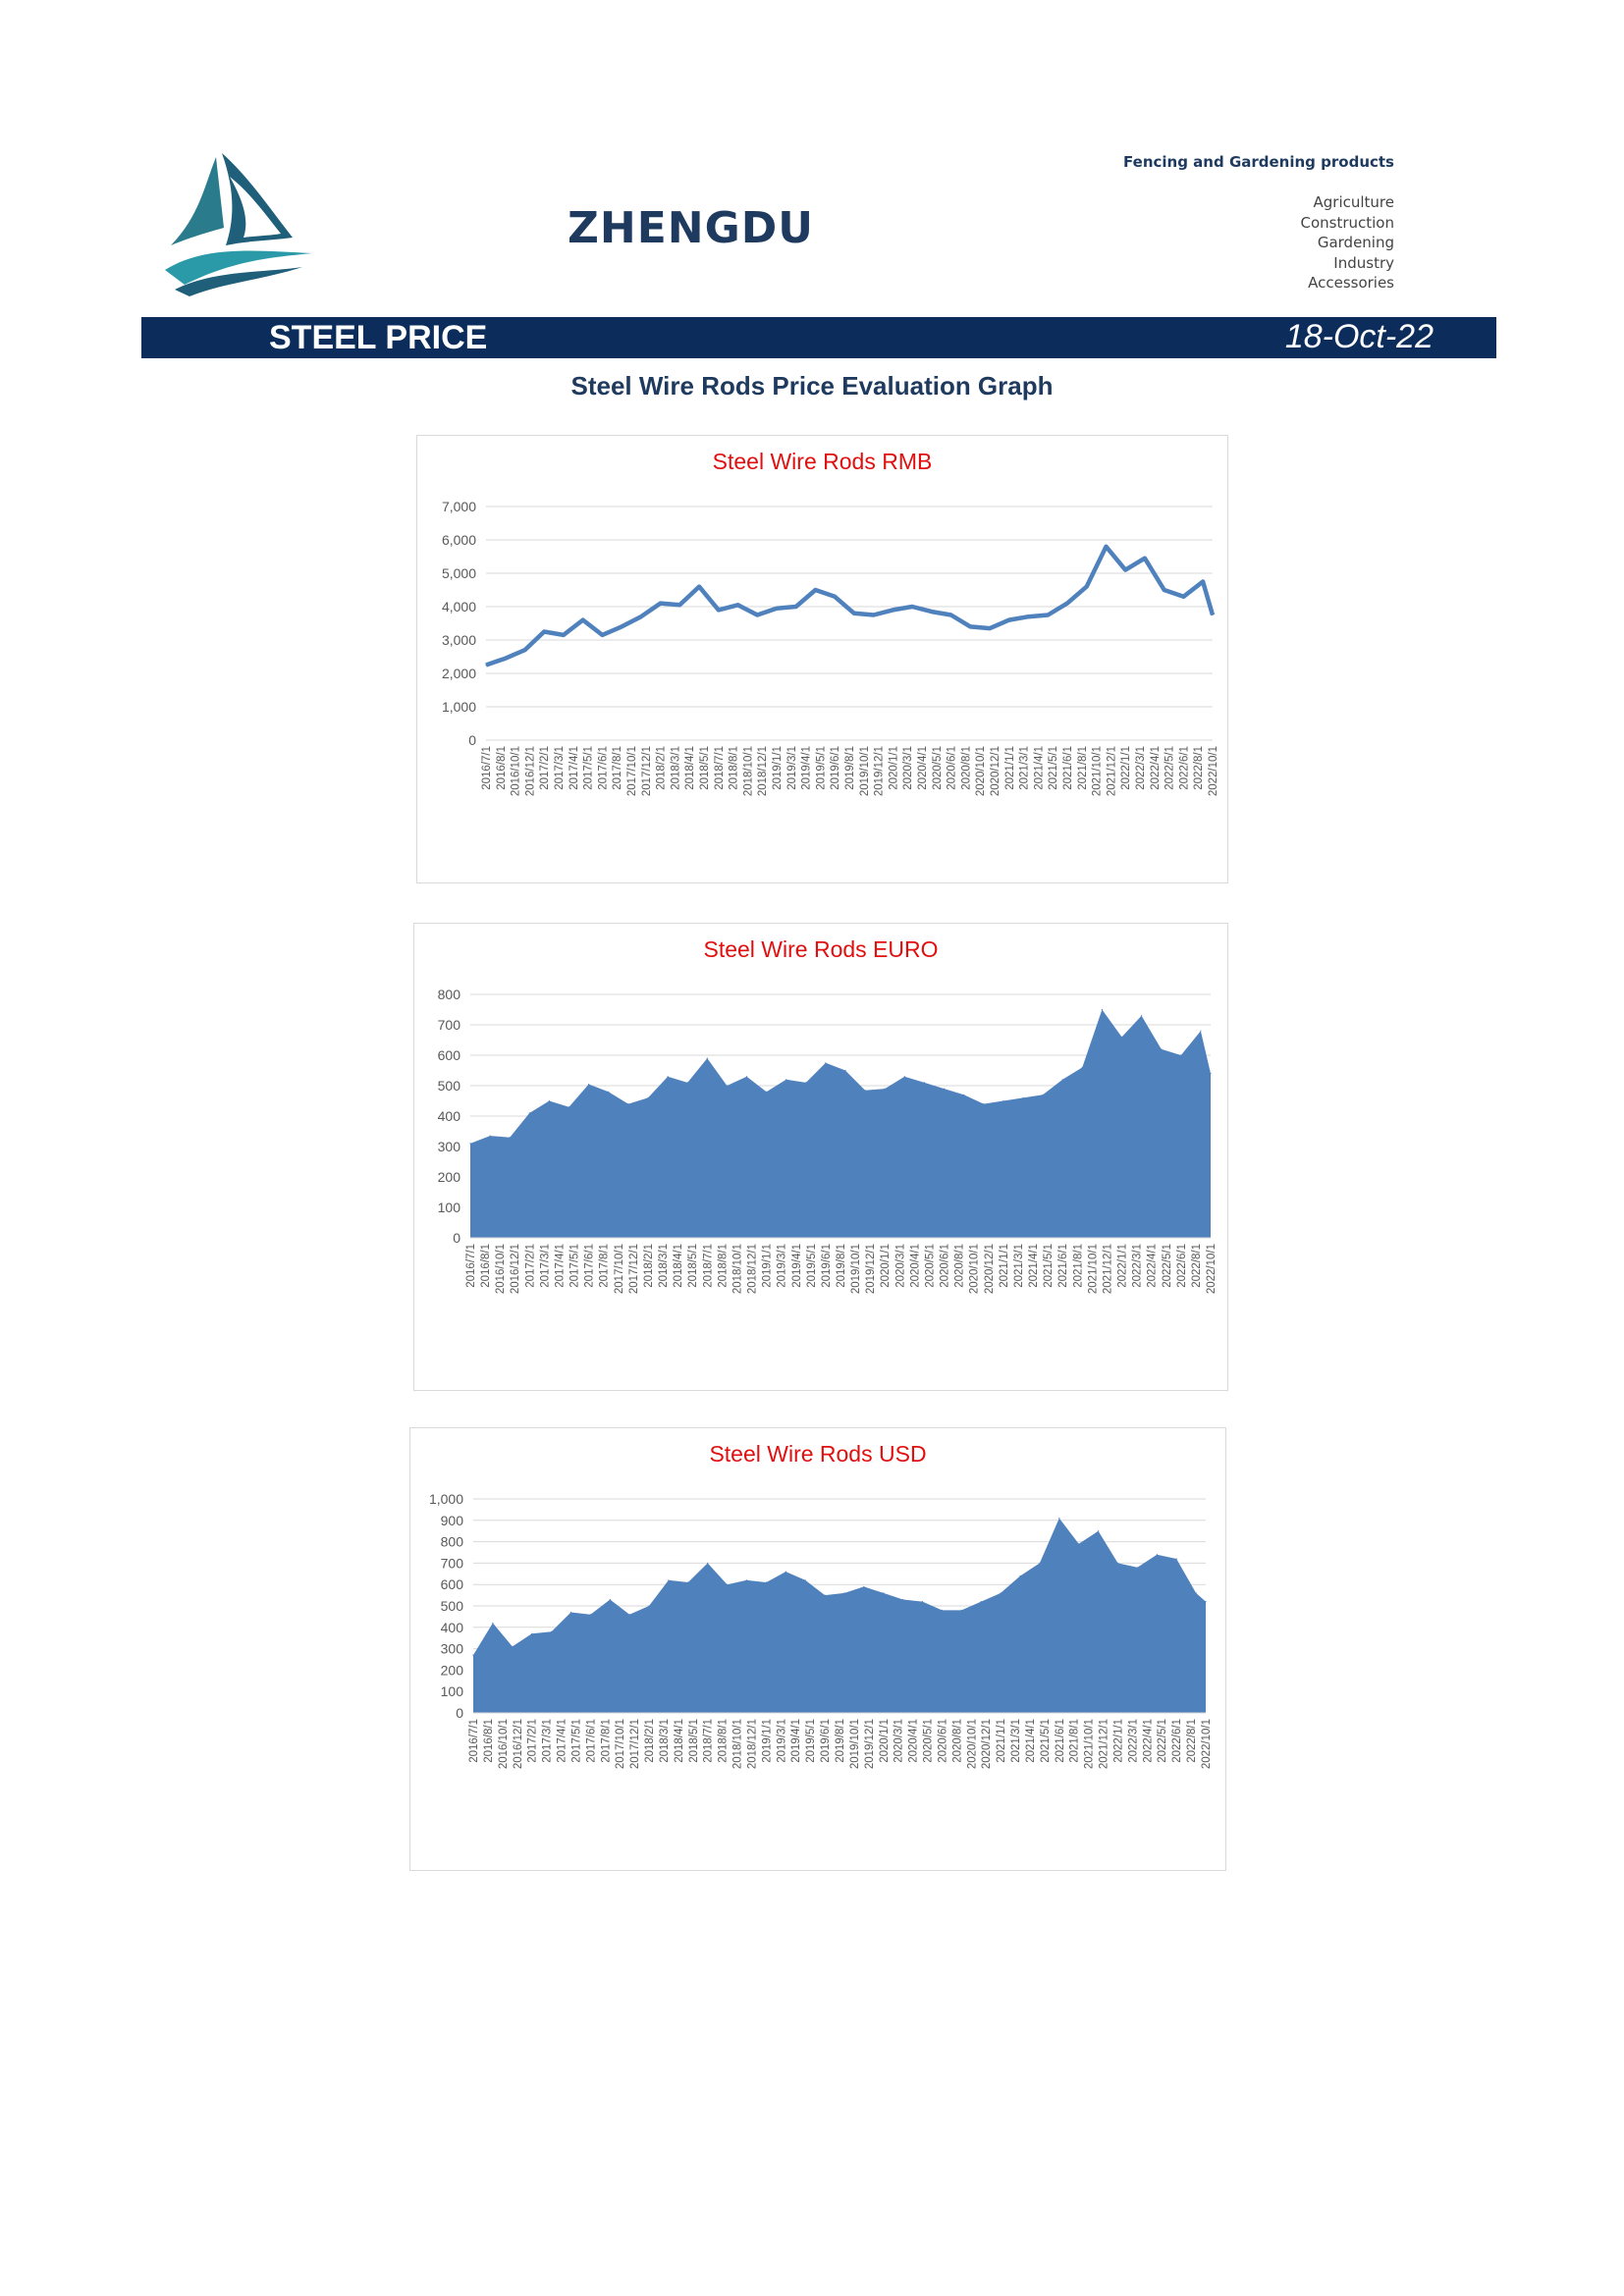 The image size is (1624, 2296). Describe the element at coordinates (900, 1266) in the screenshot. I see `x-tick-label: 2020/3/1` at that location.